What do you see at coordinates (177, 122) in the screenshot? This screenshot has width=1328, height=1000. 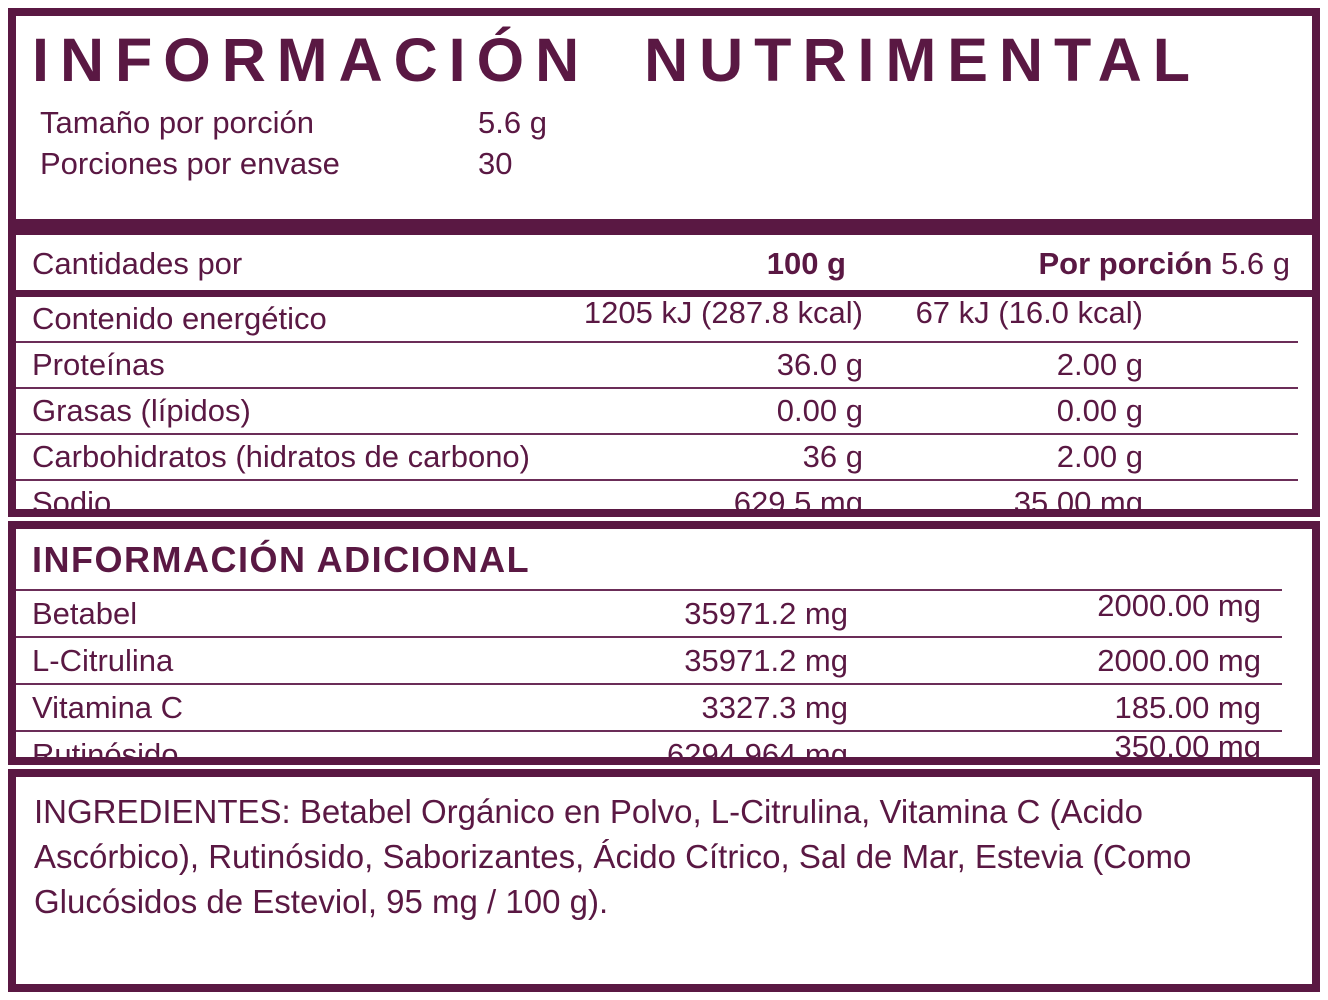 I see `serving-size-label: Tamaño por porción` at bounding box center [177, 122].